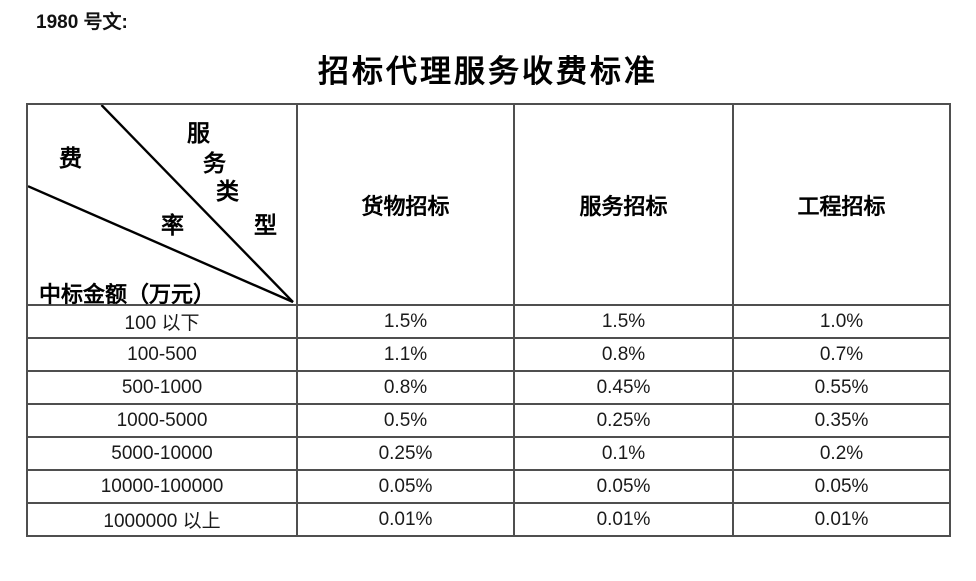  Describe the element at coordinates (405, 204) in the screenshot. I see `column-header-goods: 货物招标` at that location.